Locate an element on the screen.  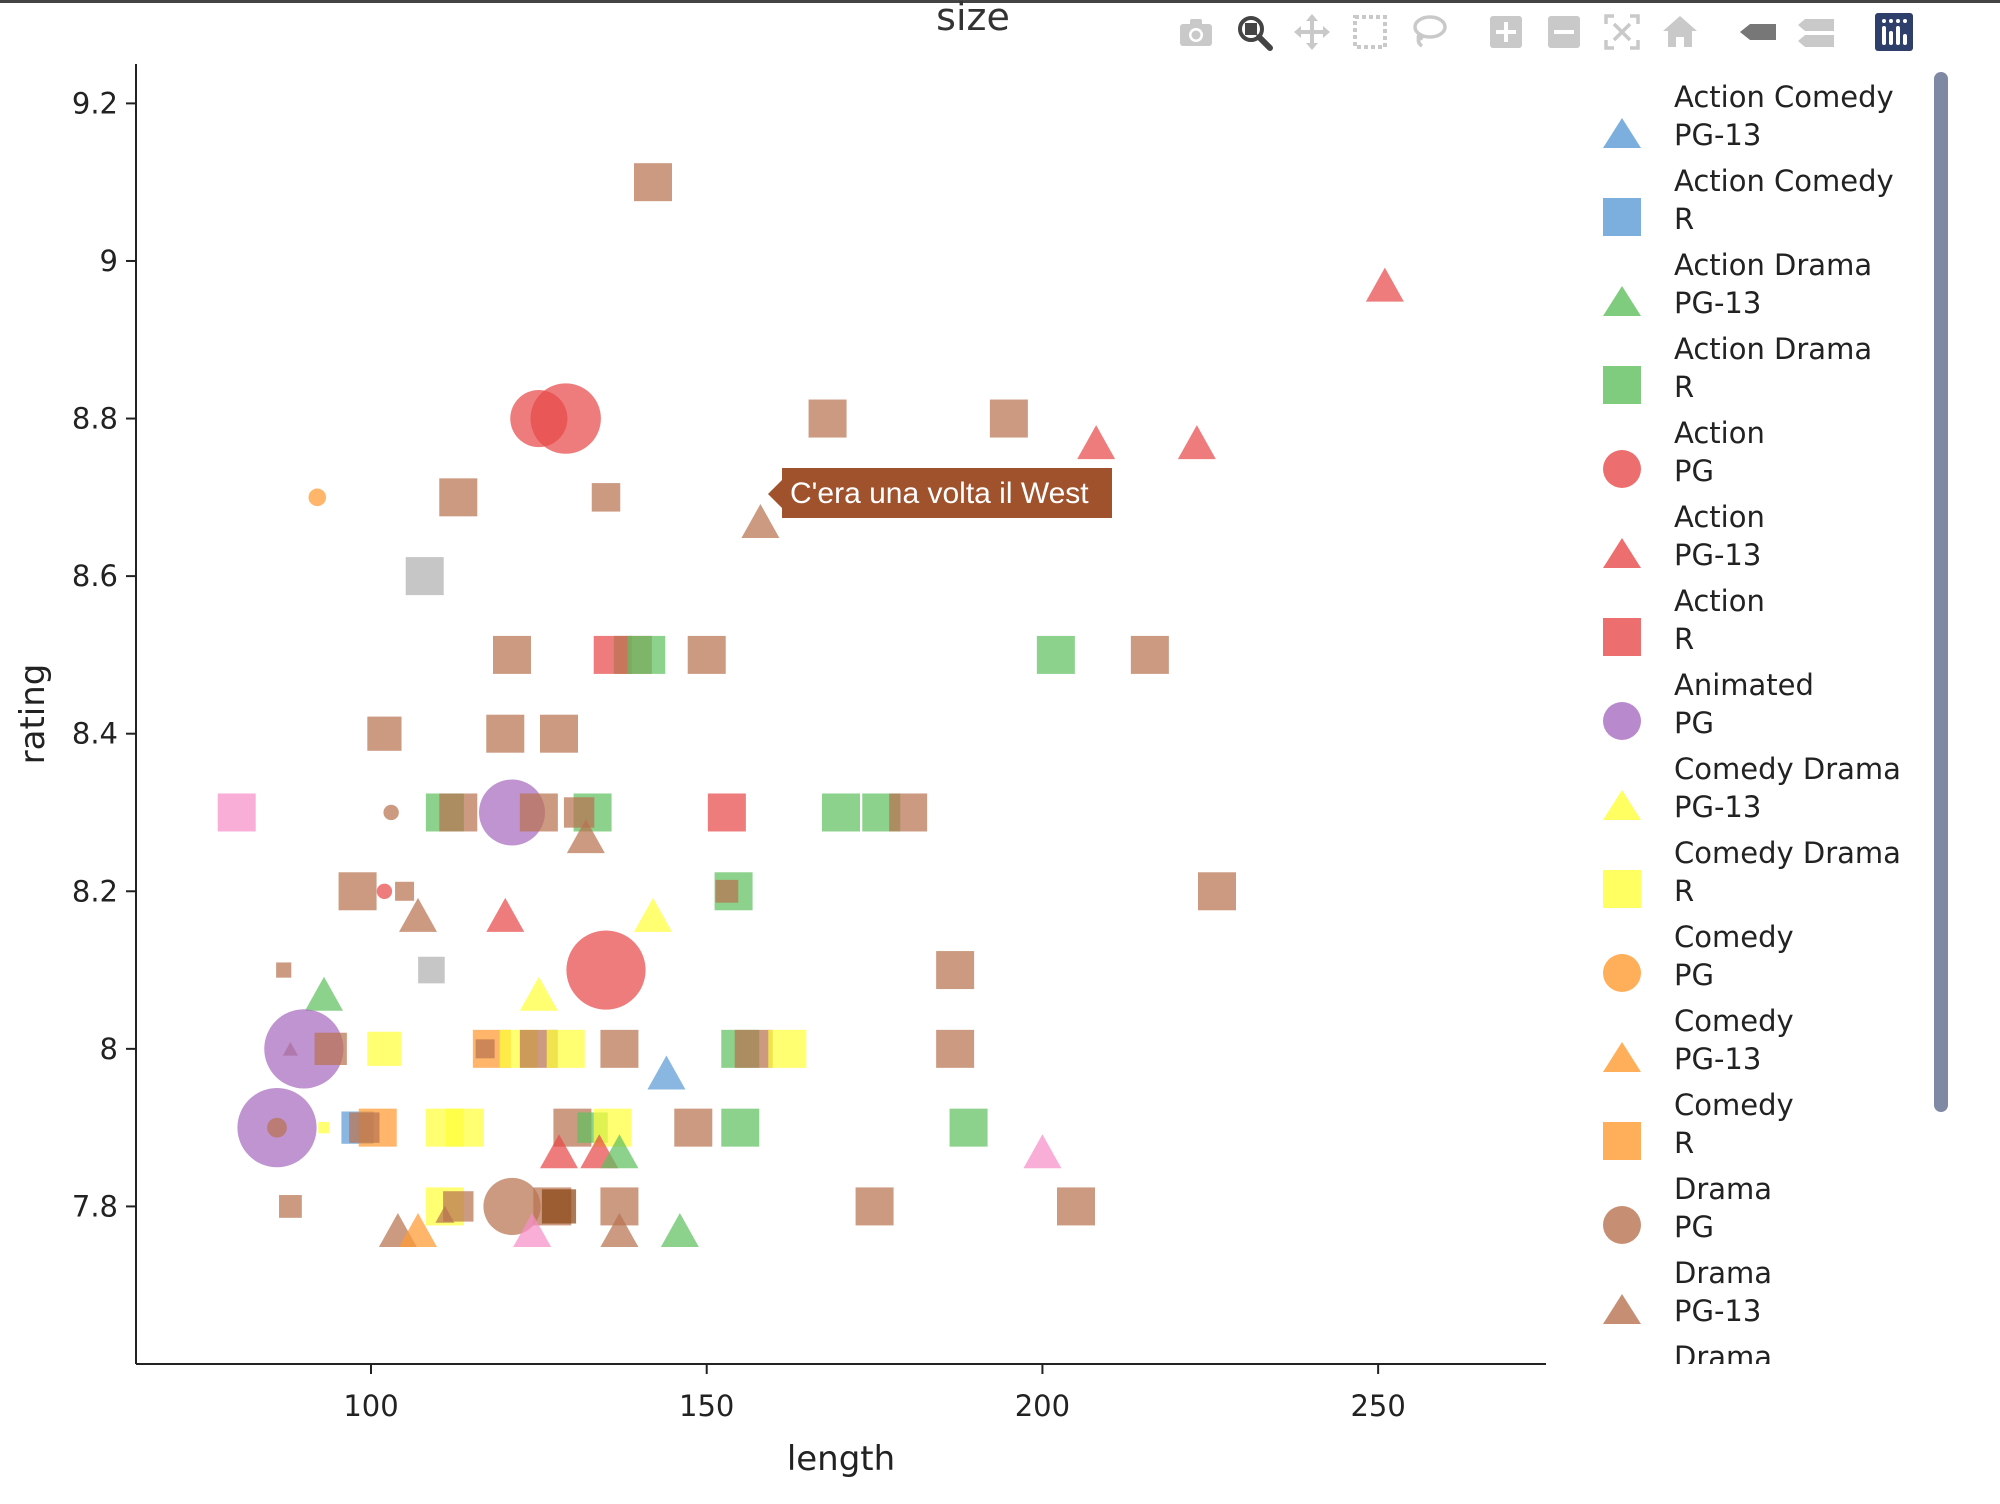
legend-item: Drama PG is located at coordinates (1750, 1212).